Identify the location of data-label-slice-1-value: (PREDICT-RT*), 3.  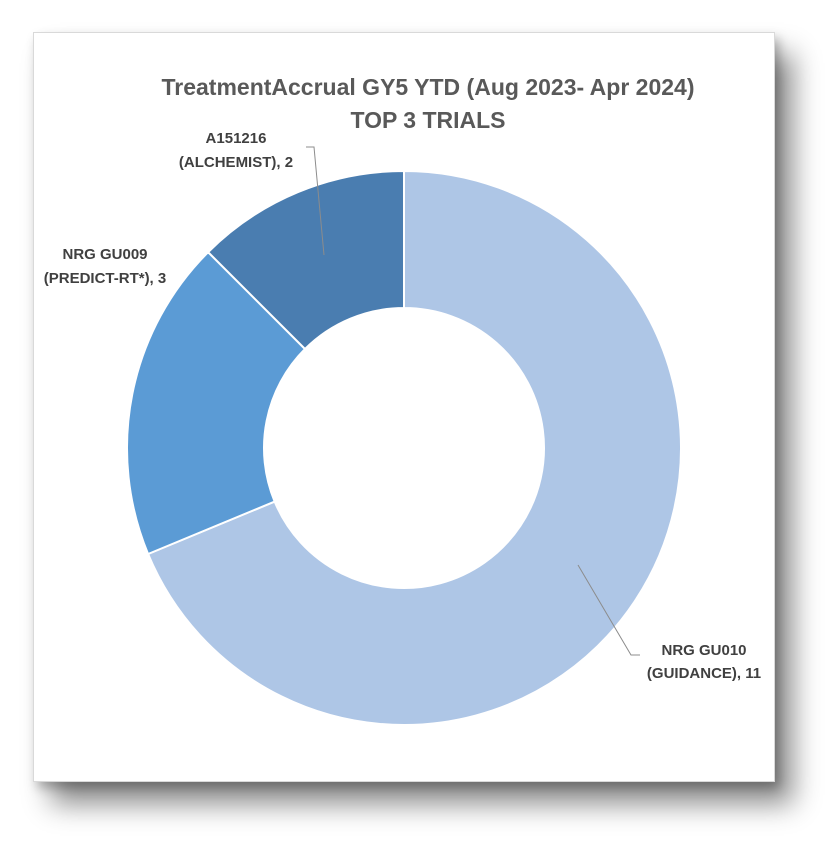
(105, 278).